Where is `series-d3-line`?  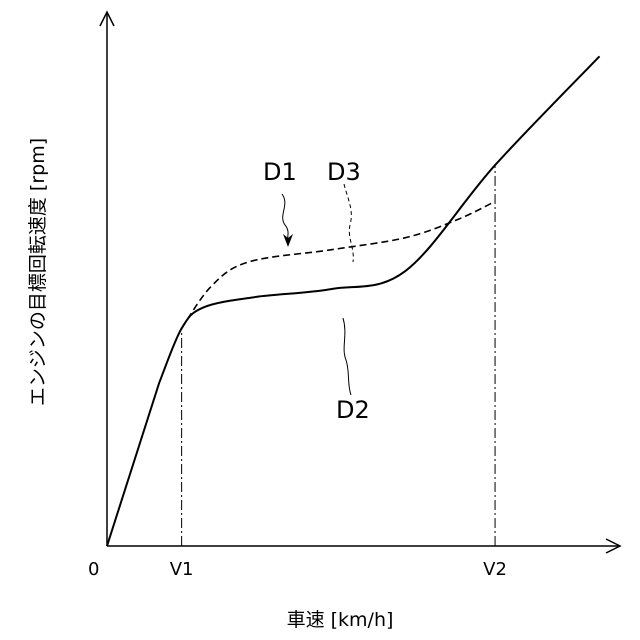
series-d3-line is located at coordinates (339, 264).